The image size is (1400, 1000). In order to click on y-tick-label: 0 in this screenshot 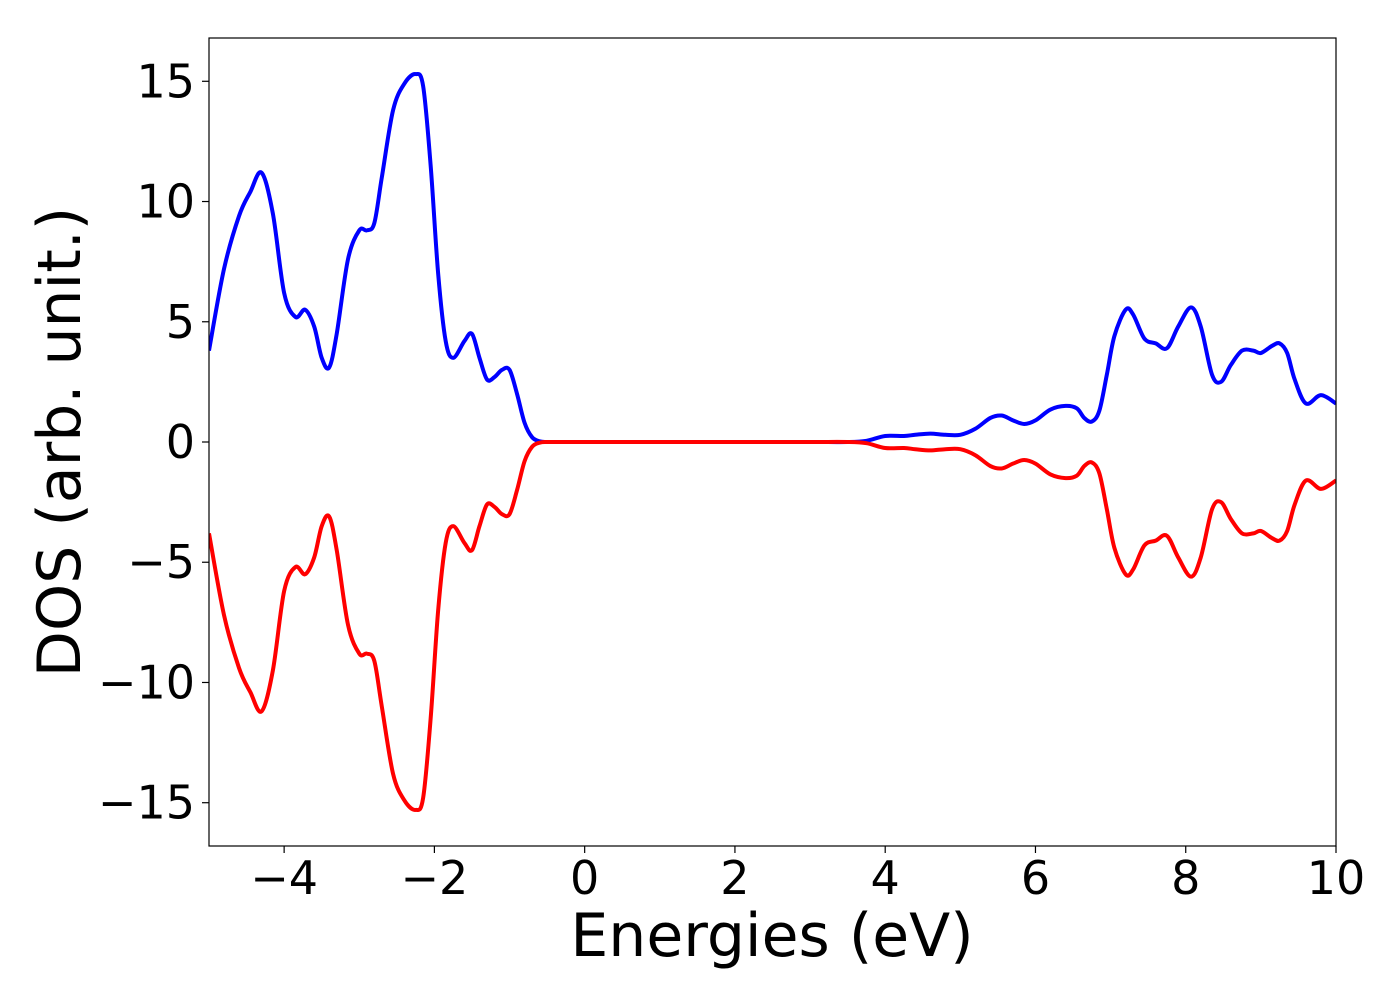, I will do `click(180, 442)`.